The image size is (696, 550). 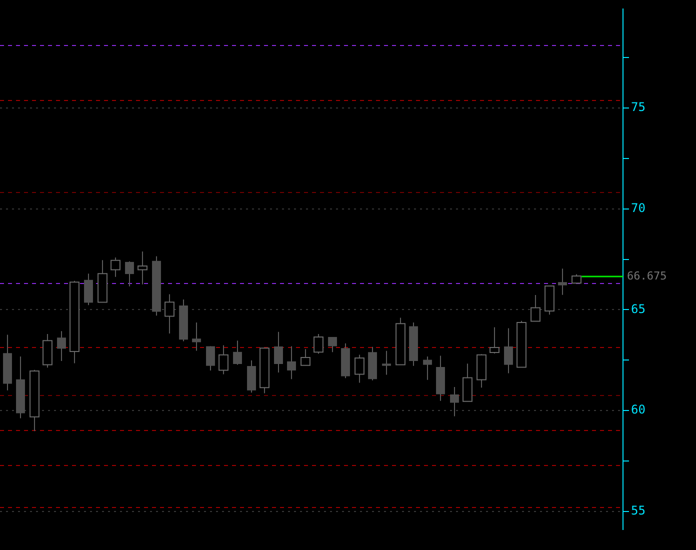 I want to click on y-tick-label: 55, so click(x=638, y=511).